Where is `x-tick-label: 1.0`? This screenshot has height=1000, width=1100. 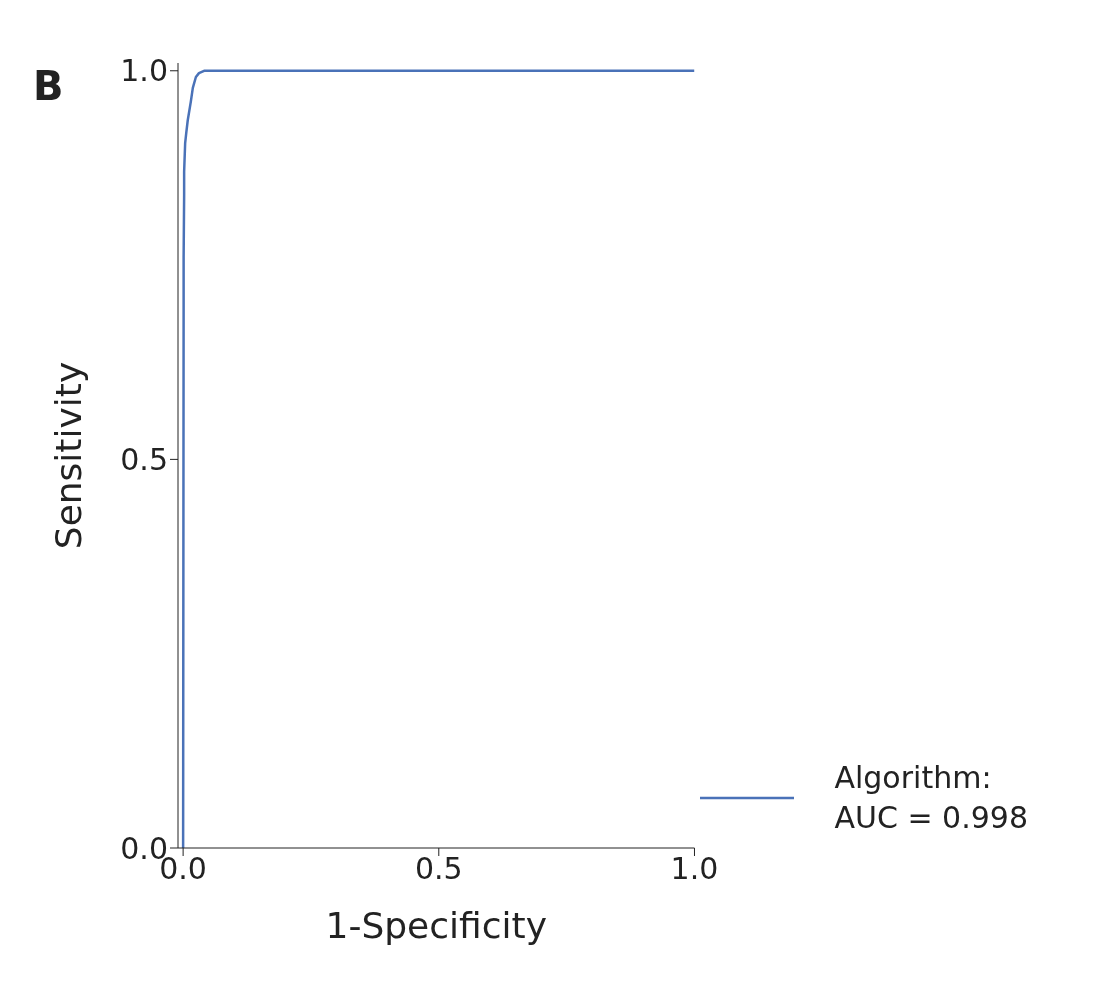 x-tick-label: 1.0 is located at coordinates (694, 869).